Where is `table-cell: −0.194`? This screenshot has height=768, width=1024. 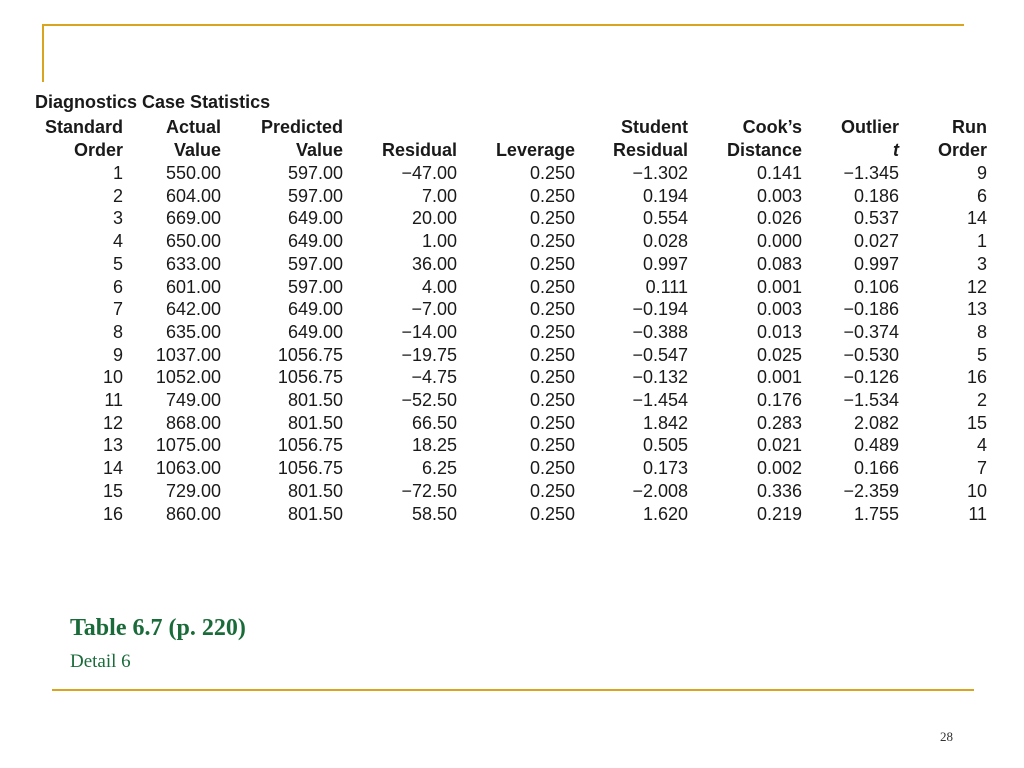
table-cell: −0.194 is located at coordinates (660, 309).